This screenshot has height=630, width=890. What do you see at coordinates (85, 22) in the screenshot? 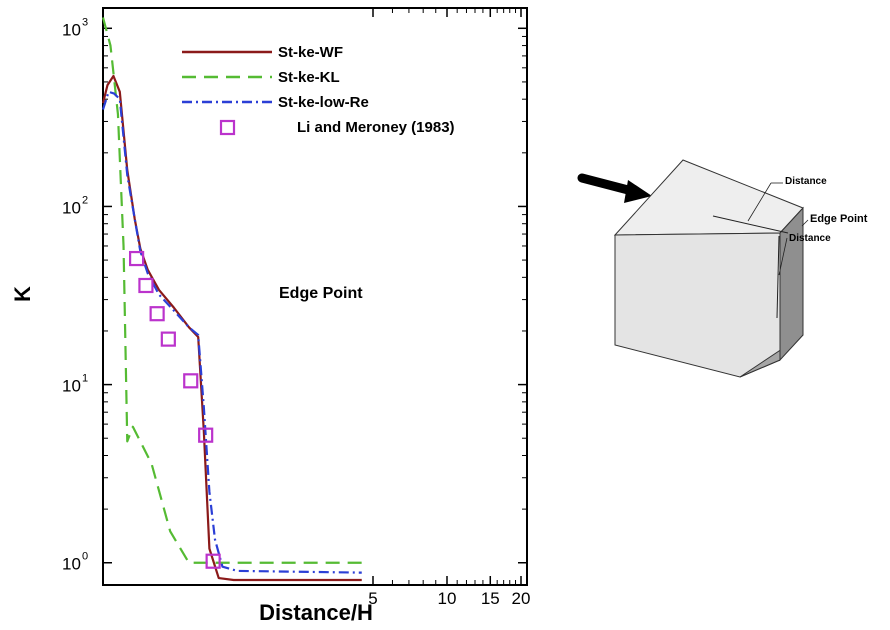
I see `y-tick-exponent: 3` at bounding box center [85, 22].